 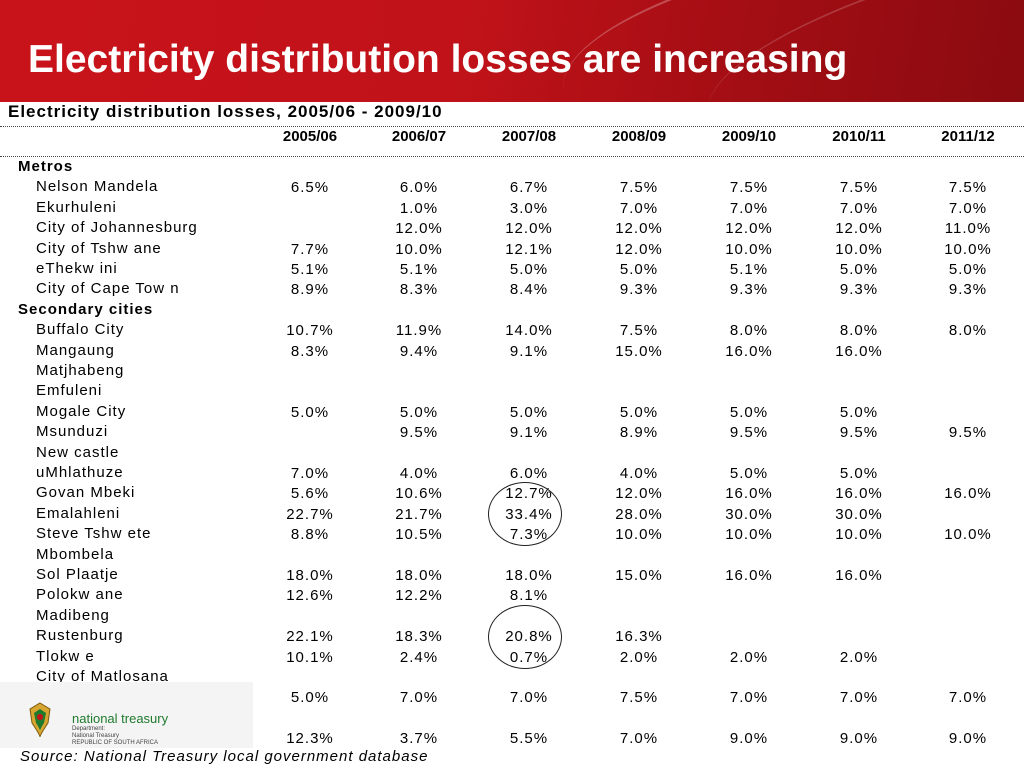 I want to click on loss-value-cell: 14.0%, so click(x=529, y=331).